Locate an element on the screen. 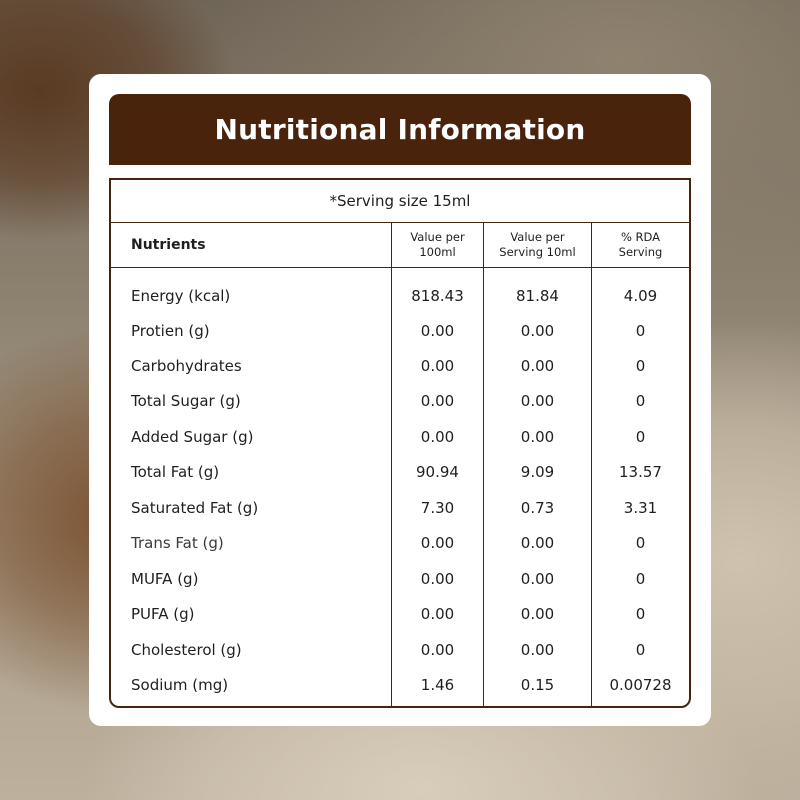 Image resolution: width=800 pixels, height=800 pixels. header-value-per-100ml-line2: 100ml is located at coordinates (437, 252).